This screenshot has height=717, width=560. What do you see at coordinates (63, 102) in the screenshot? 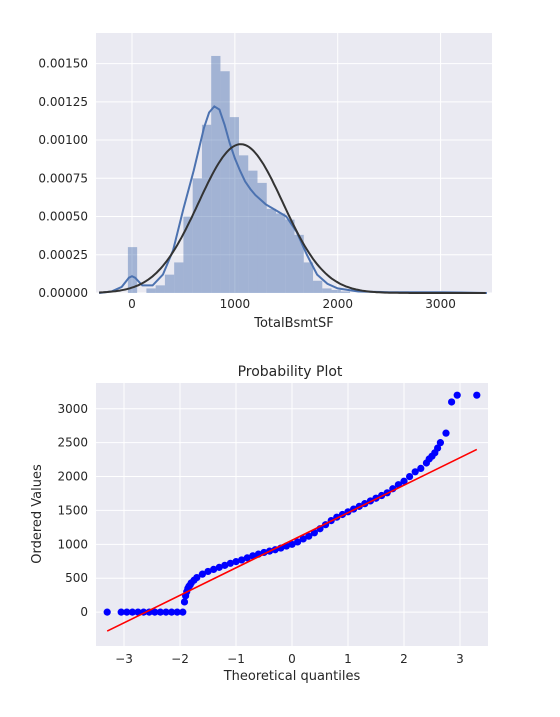
I see `y-tick-label: 0.00125` at bounding box center [63, 102].